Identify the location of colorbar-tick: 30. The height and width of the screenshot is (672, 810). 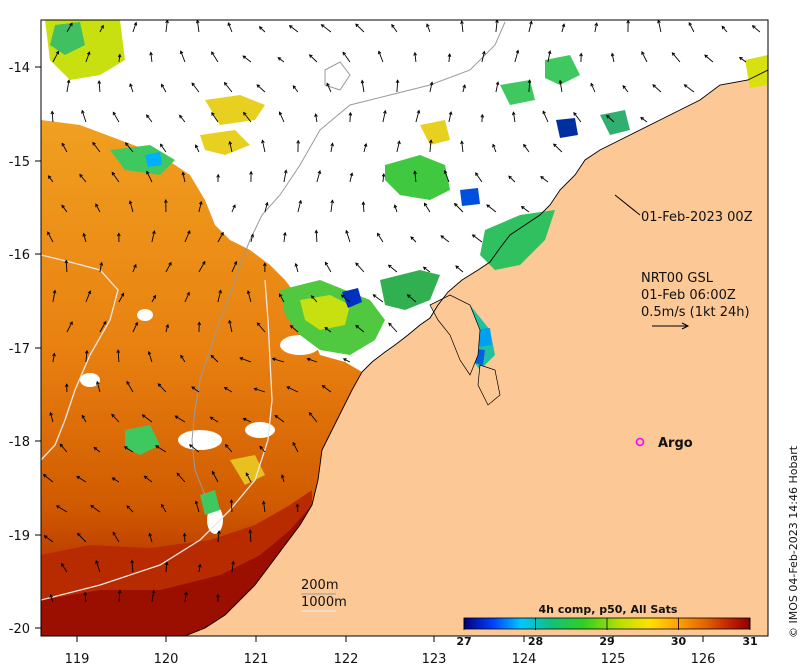
(679, 641).